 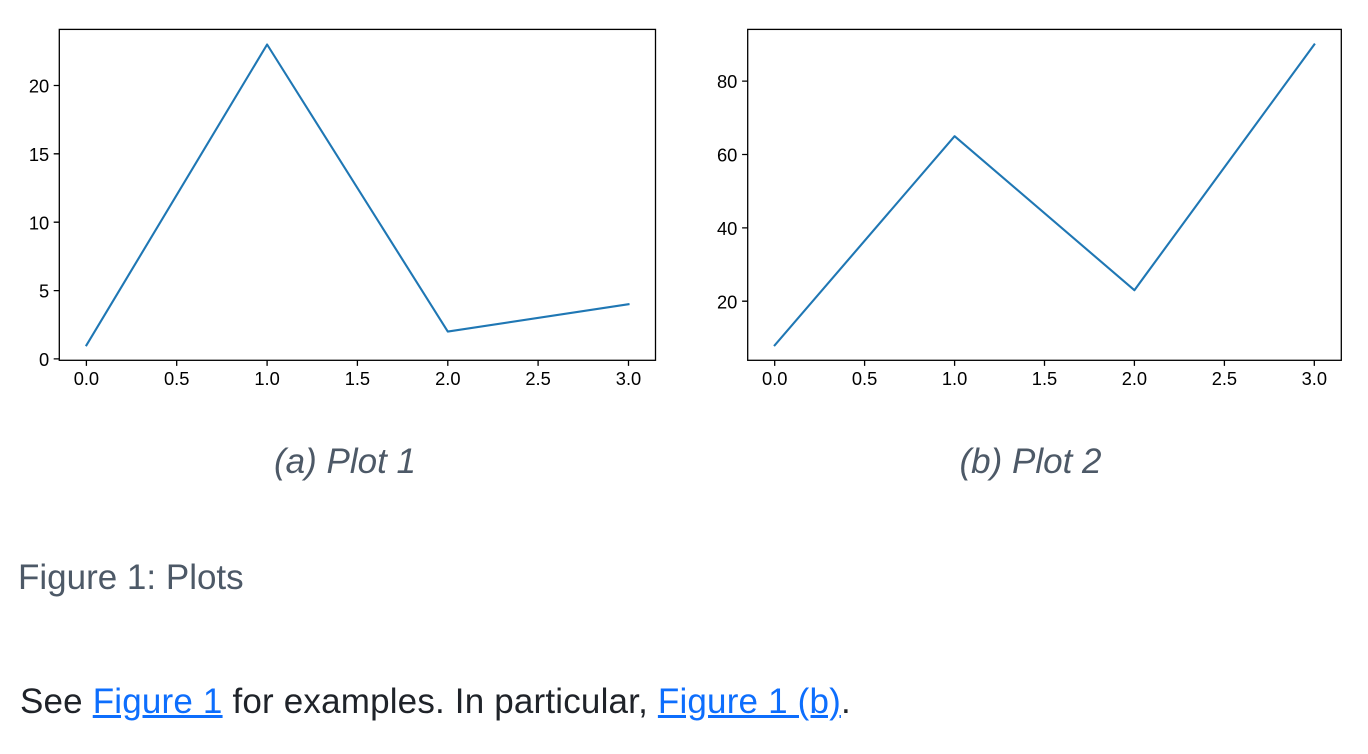 I want to click on svg-text: 0, so click(x=44, y=359).